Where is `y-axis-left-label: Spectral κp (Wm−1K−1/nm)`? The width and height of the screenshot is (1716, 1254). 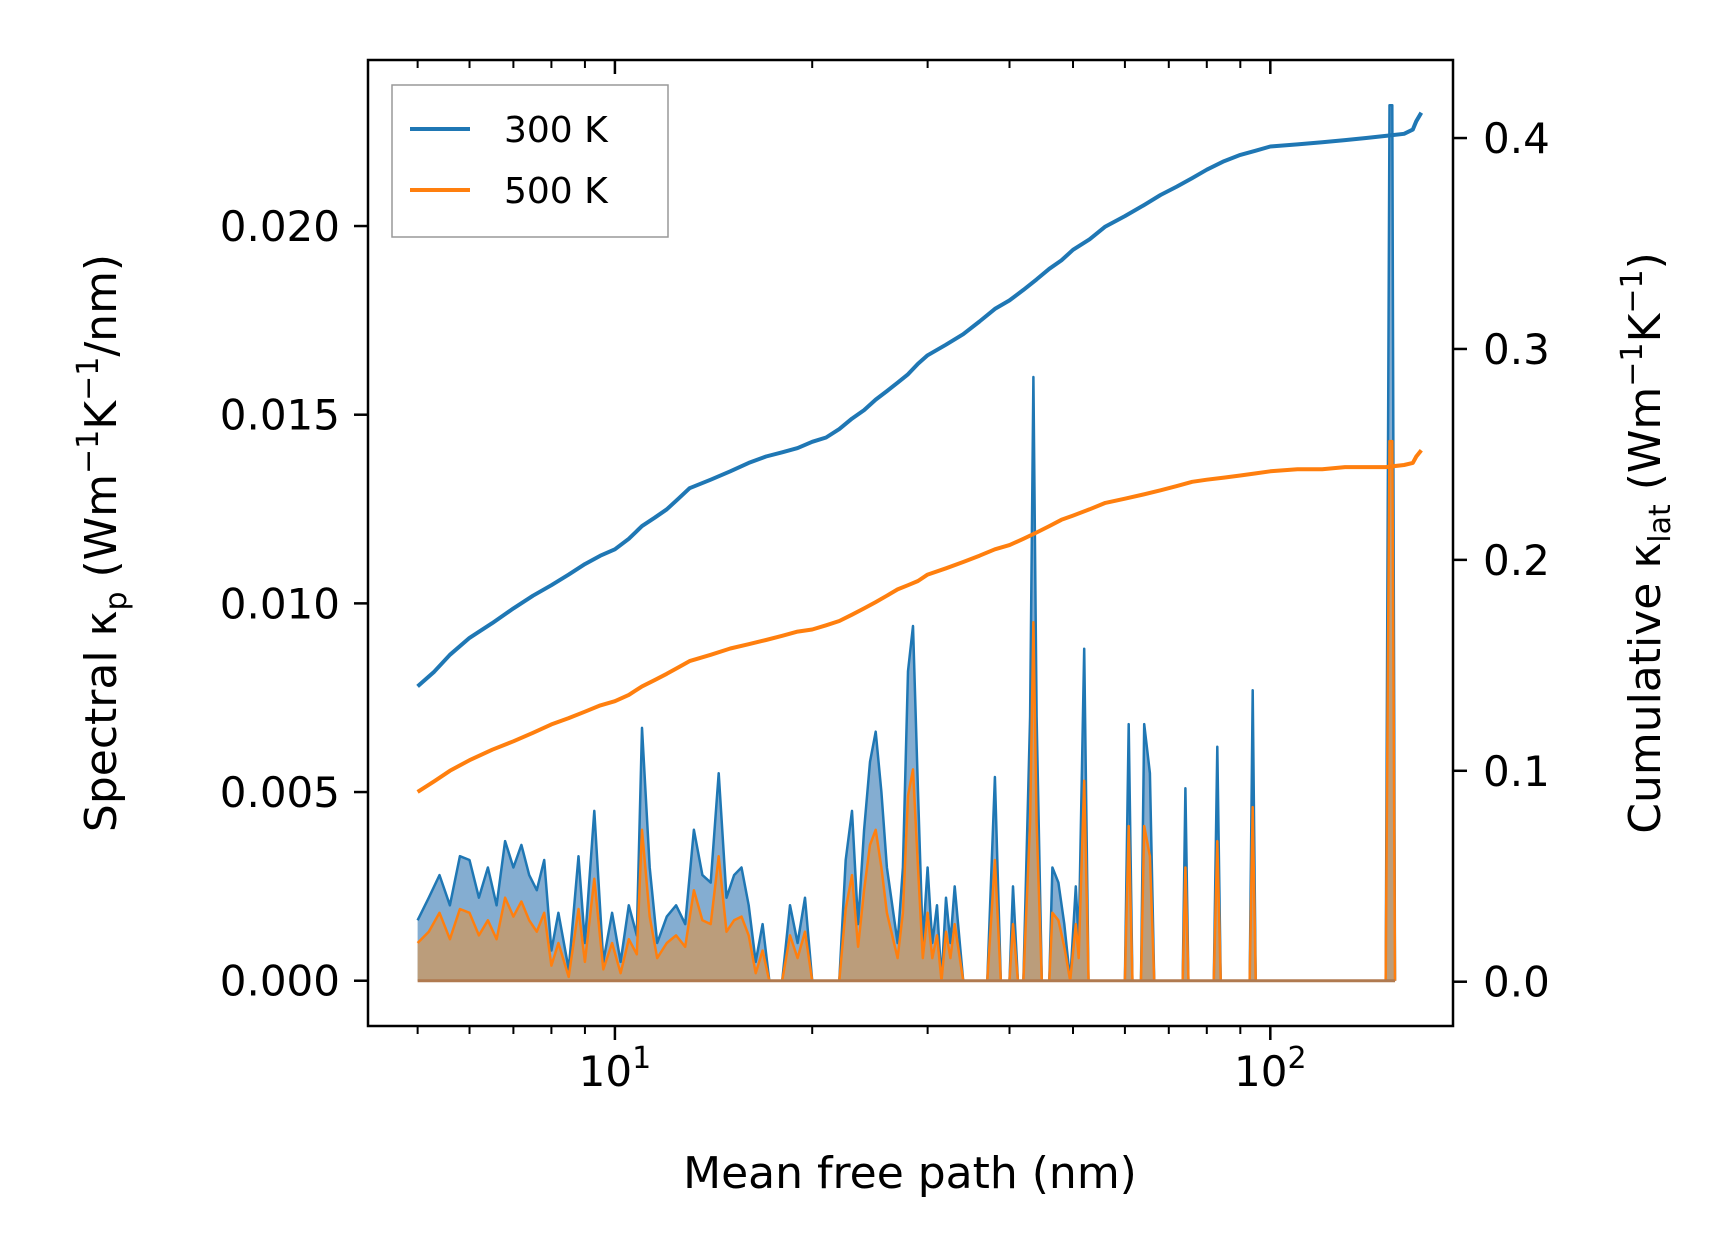
y-axis-left-label: Spectral κp (Wm−1K−1/nm) is located at coordinates (102, 543).